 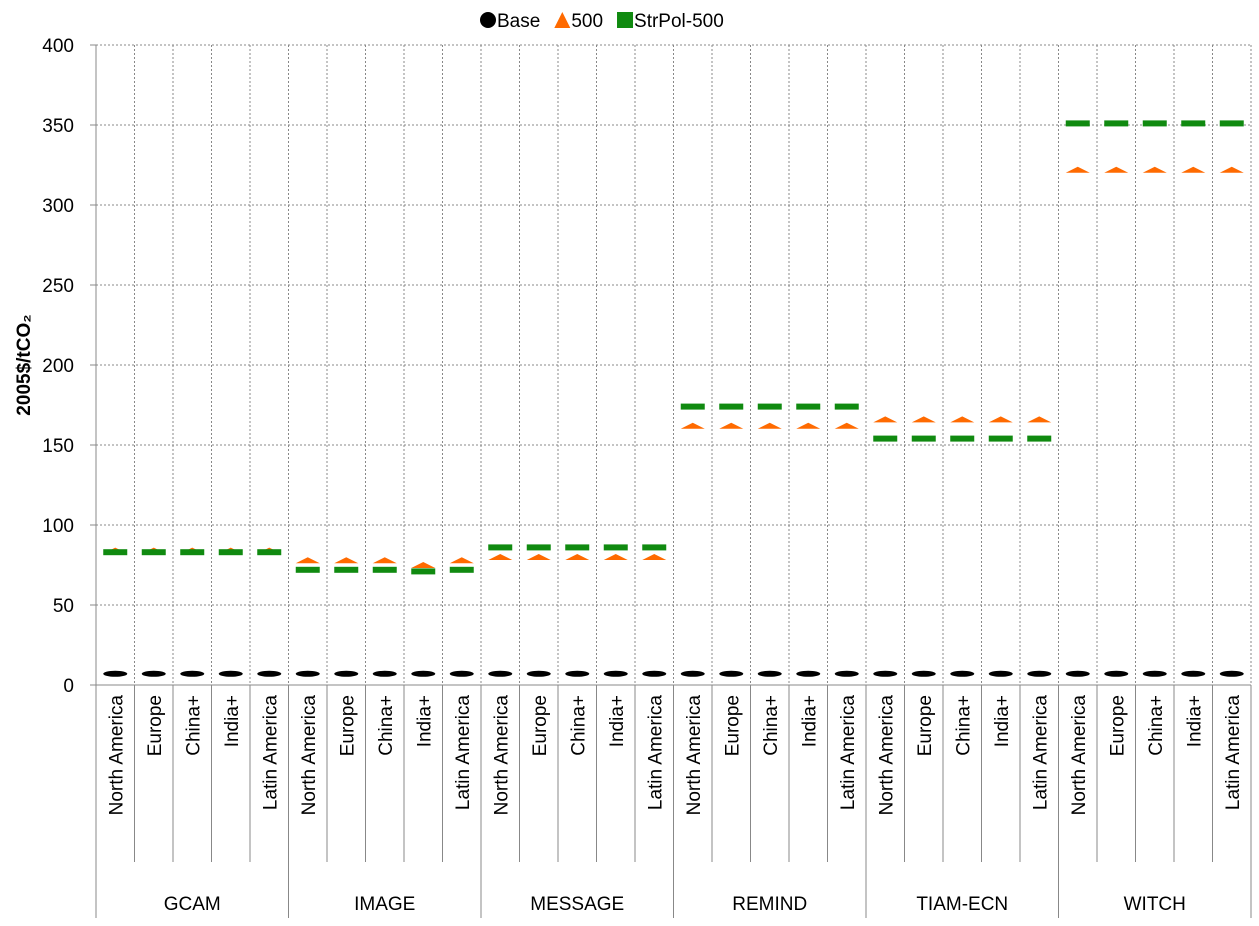 I want to click on legend-marker, so click(x=625, y=20).